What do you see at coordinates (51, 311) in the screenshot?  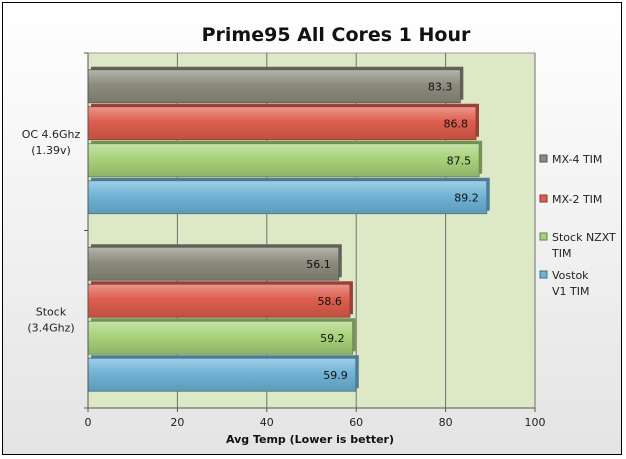 I see `category-label: Stock` at bounding box center [51, 311].